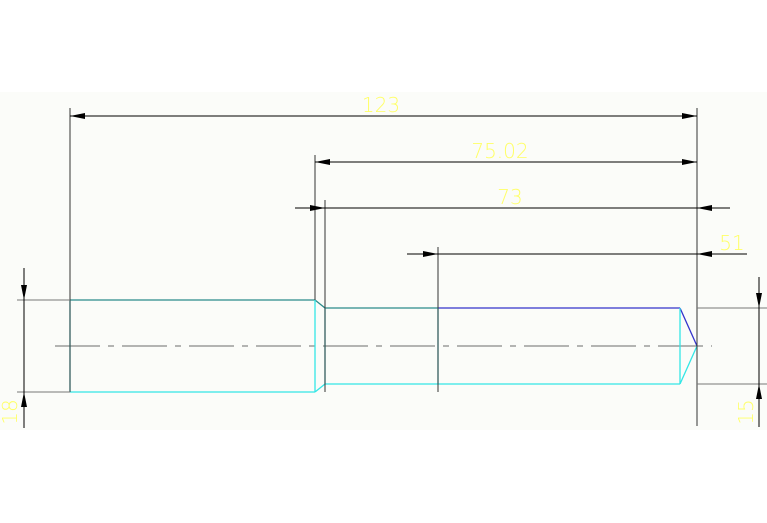  What do you see at coordinates (381, 105) in the screenshot?
I see `dim-123-text: 123` at bounding box center [381, 105].